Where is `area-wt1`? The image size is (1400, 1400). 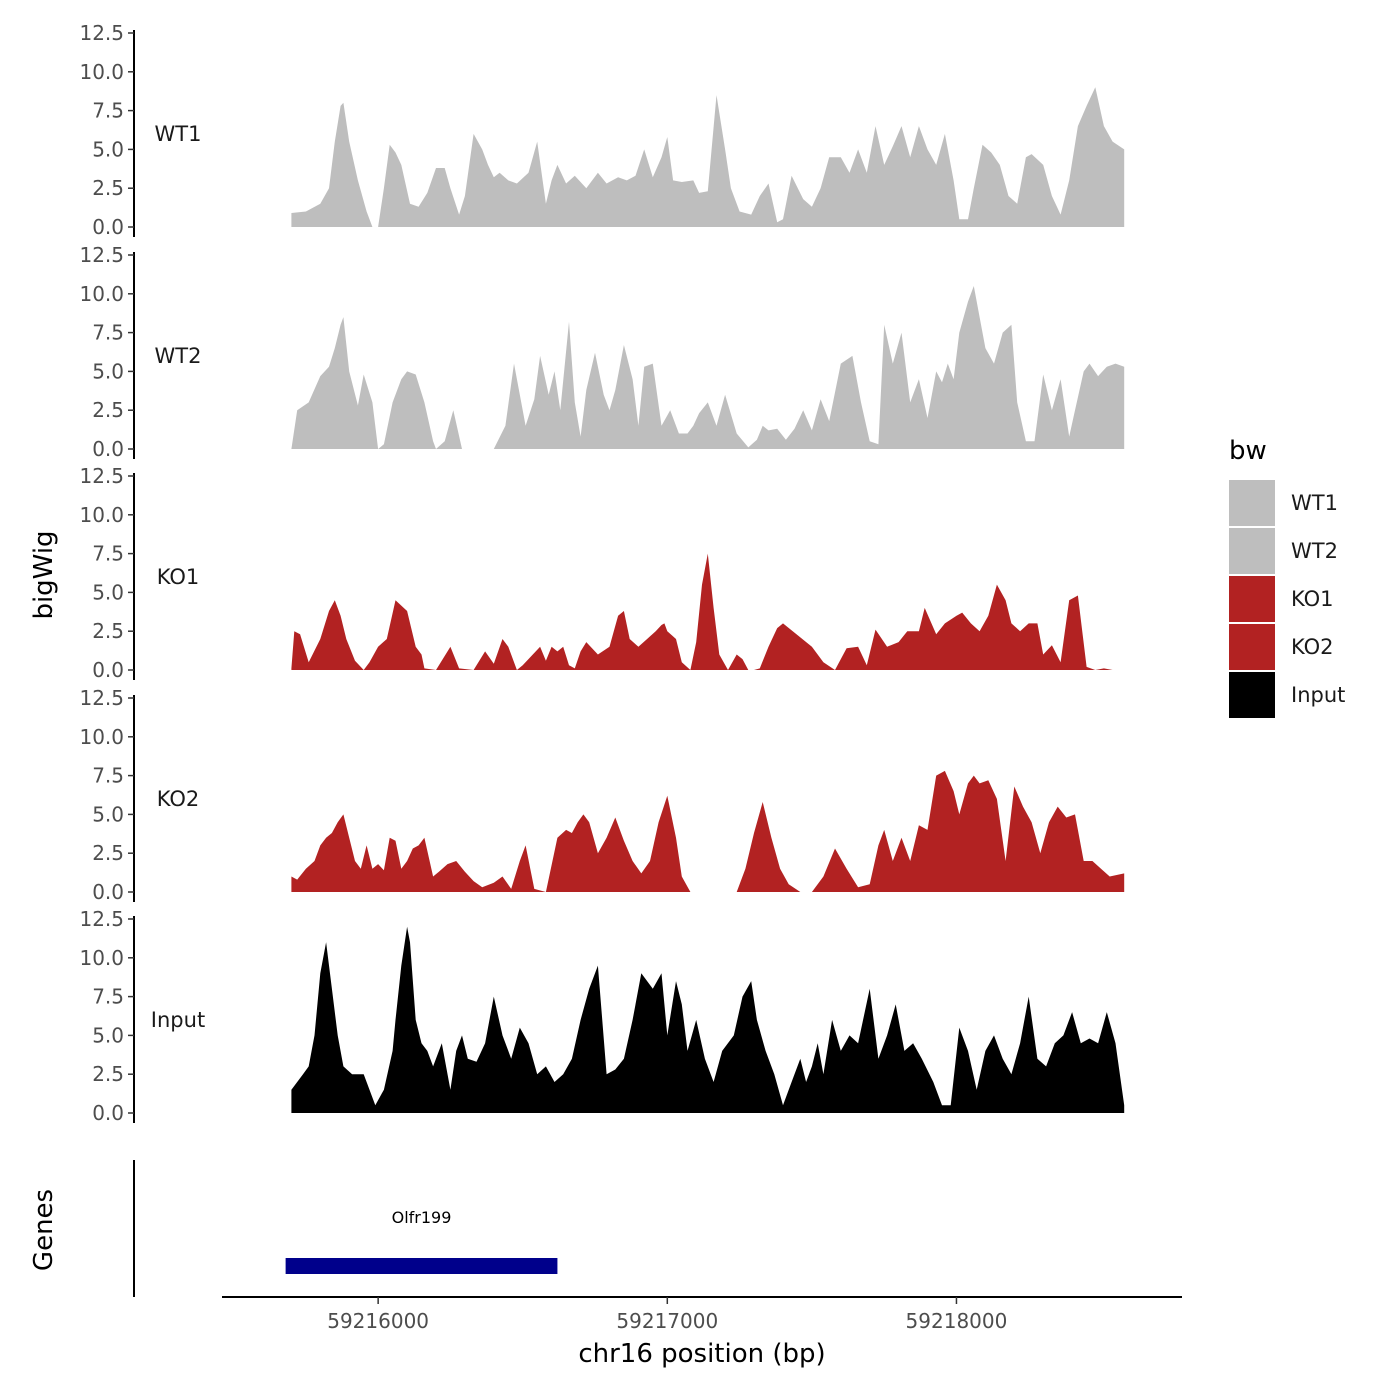
area-wt1 is located at coordinates (708, 157).